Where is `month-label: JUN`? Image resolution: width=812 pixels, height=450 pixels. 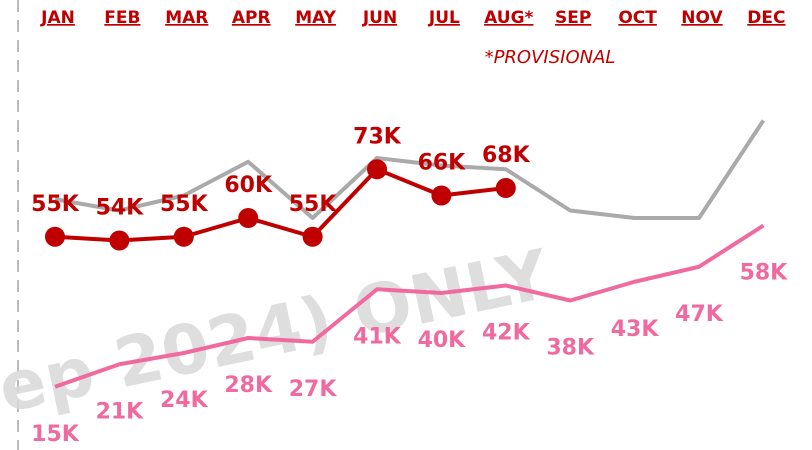
month-label: JUN is located at coordinates (379, 18).